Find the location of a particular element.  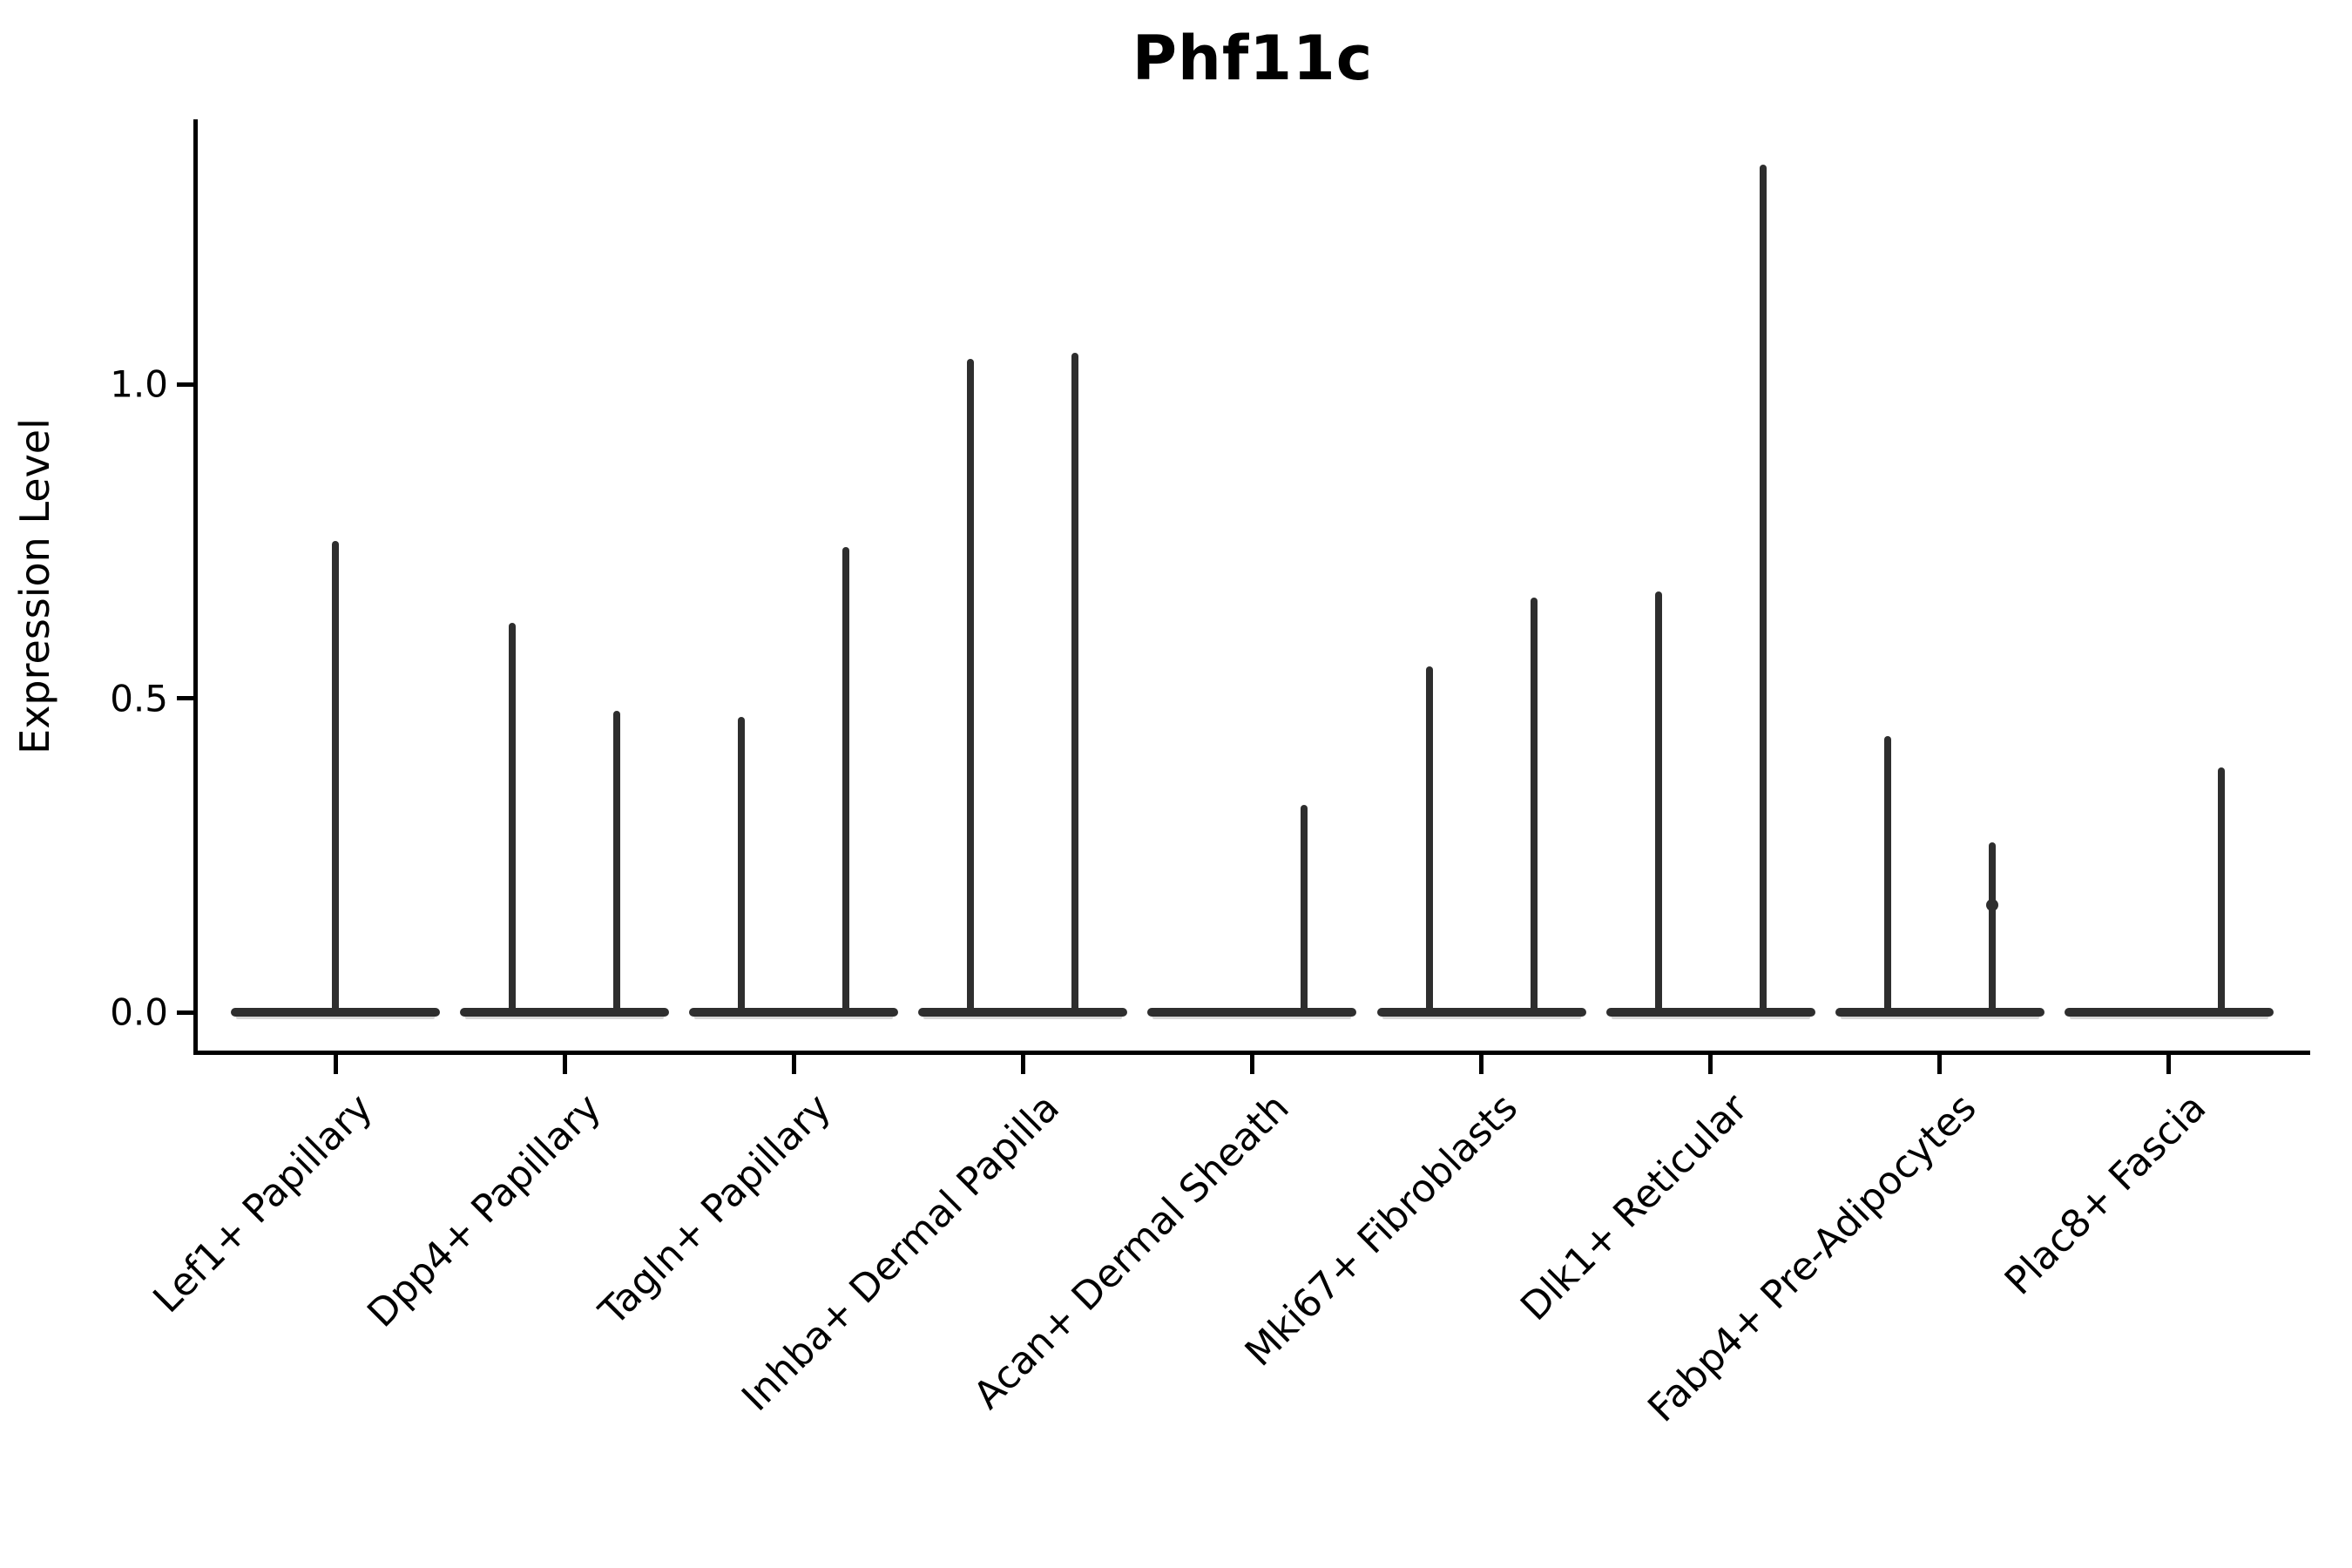

y-tick-label: 0.5 is located at coordinates (139, 698).